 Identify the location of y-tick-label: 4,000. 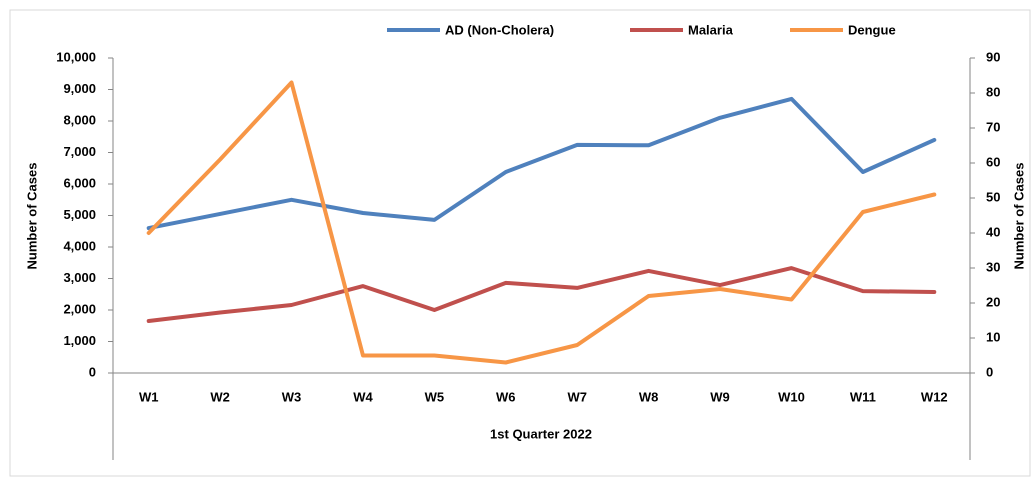
(79, 245).